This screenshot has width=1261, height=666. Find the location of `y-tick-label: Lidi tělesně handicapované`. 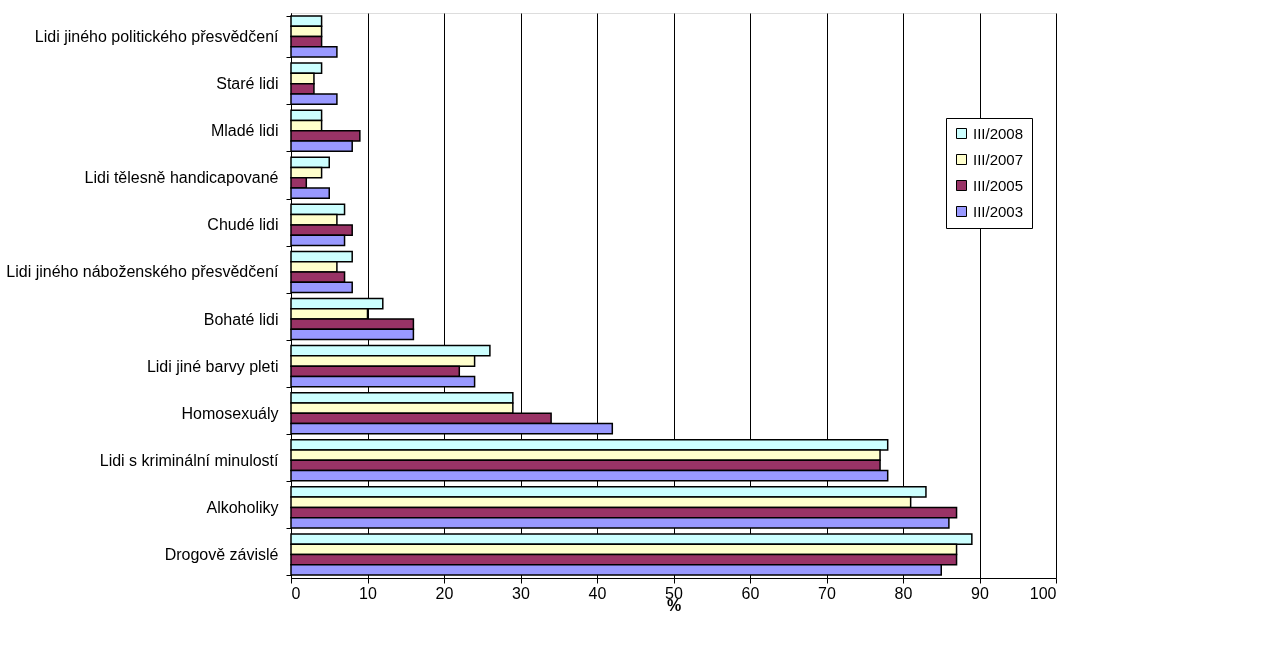

y-tick-label: Lidi tělesně handicapované is located at coordinates (181, 178).